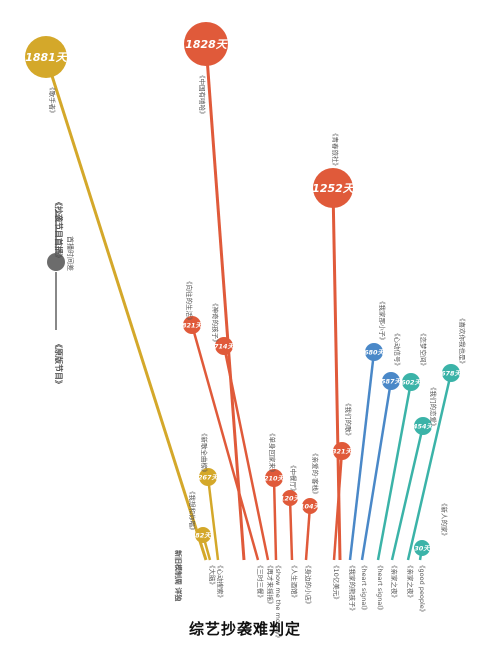  What do you see at coordinates (397, 349) in the screenshot?
I see `top-label: 《心动信号》` at bounding box center [397, 349].